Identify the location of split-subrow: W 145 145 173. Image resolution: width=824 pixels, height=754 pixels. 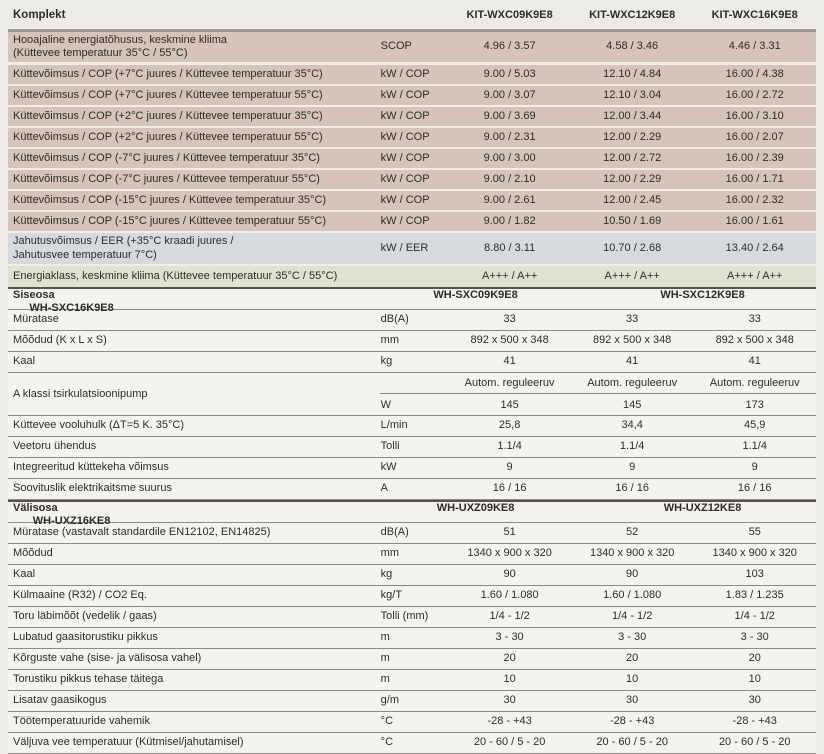
(598, 404).